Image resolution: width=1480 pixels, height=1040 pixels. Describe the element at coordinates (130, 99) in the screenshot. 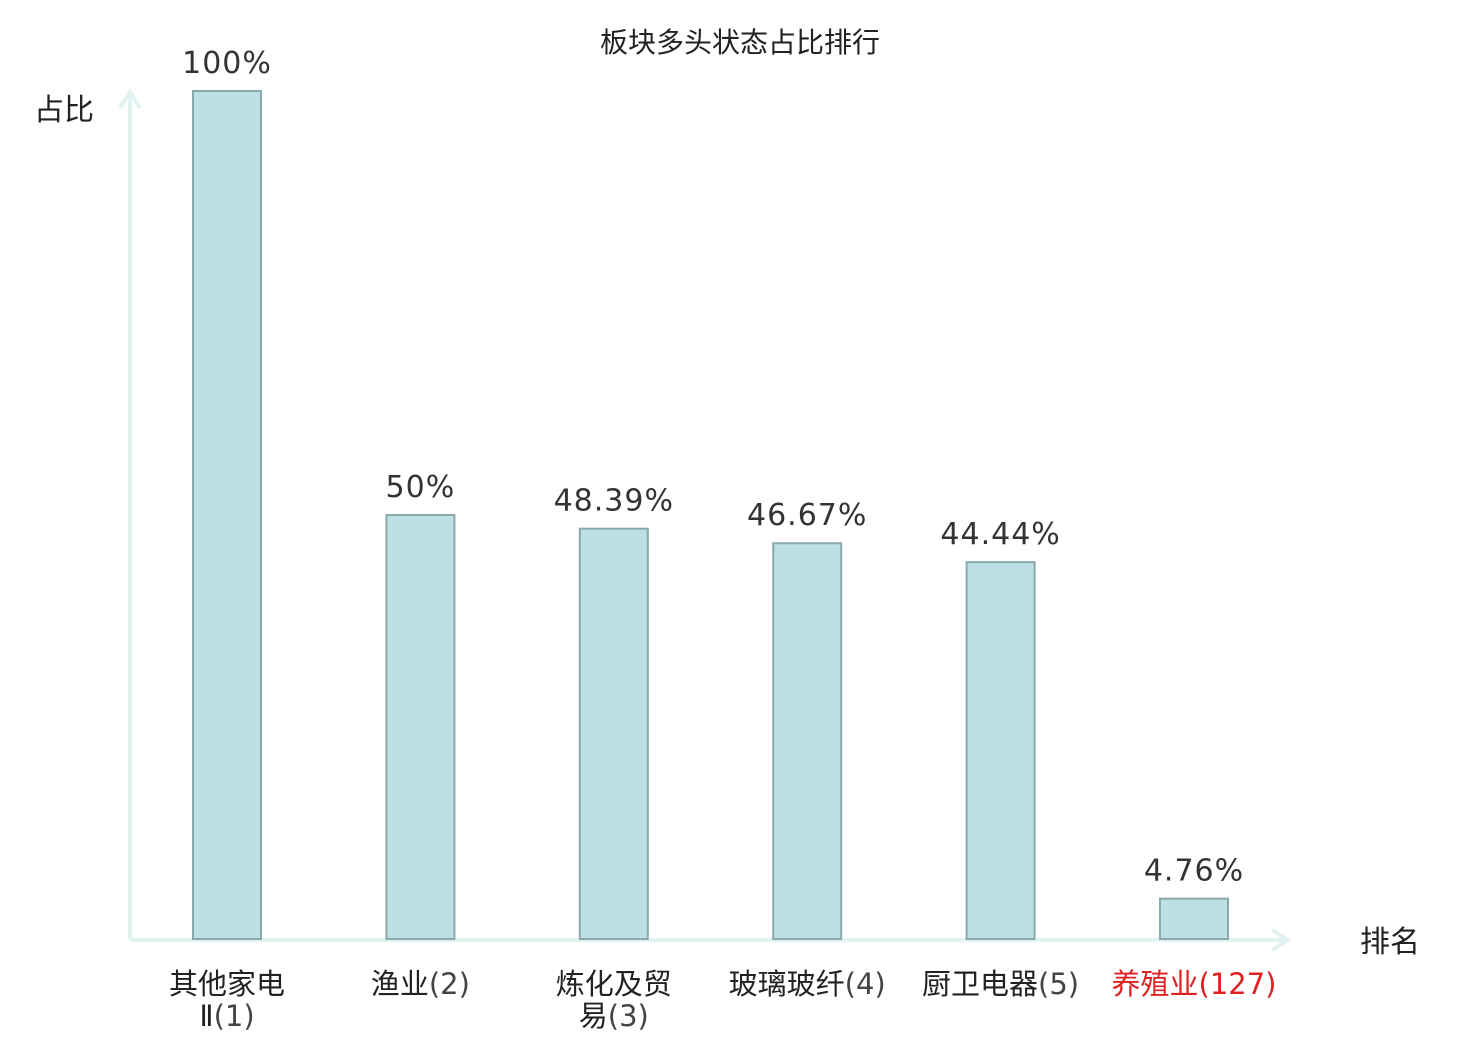

I see `y-axis-arrow` at that location.